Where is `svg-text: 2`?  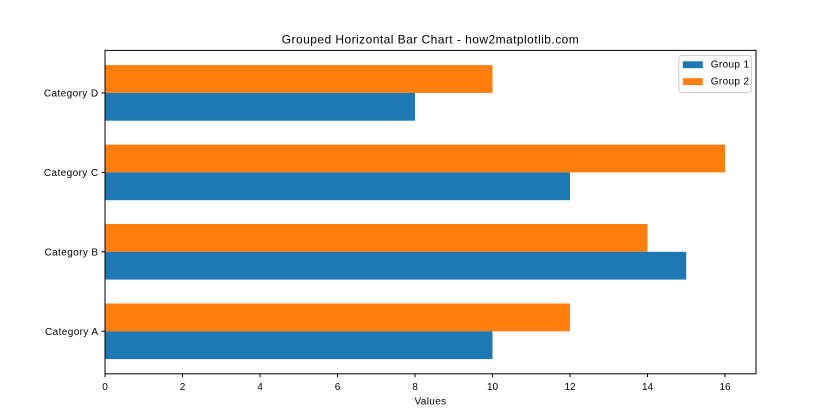
svg-text: 2 is located at coordinates (183, 387).